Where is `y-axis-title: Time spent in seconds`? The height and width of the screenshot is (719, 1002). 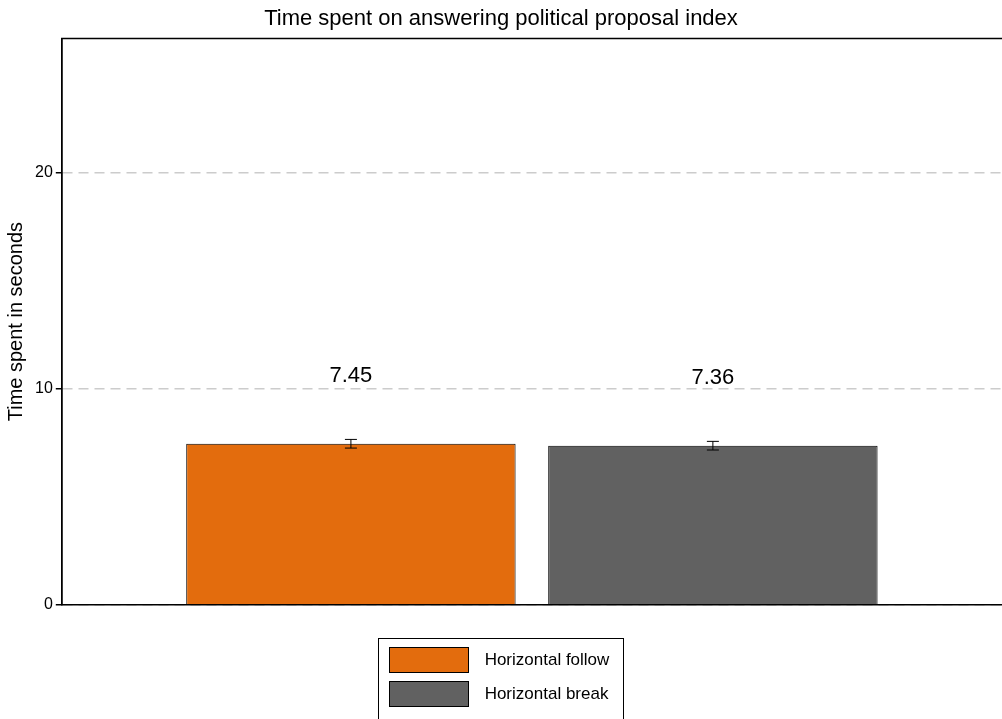 y-axis-title: Time spent in seconds is located at coordinates (14, 321).